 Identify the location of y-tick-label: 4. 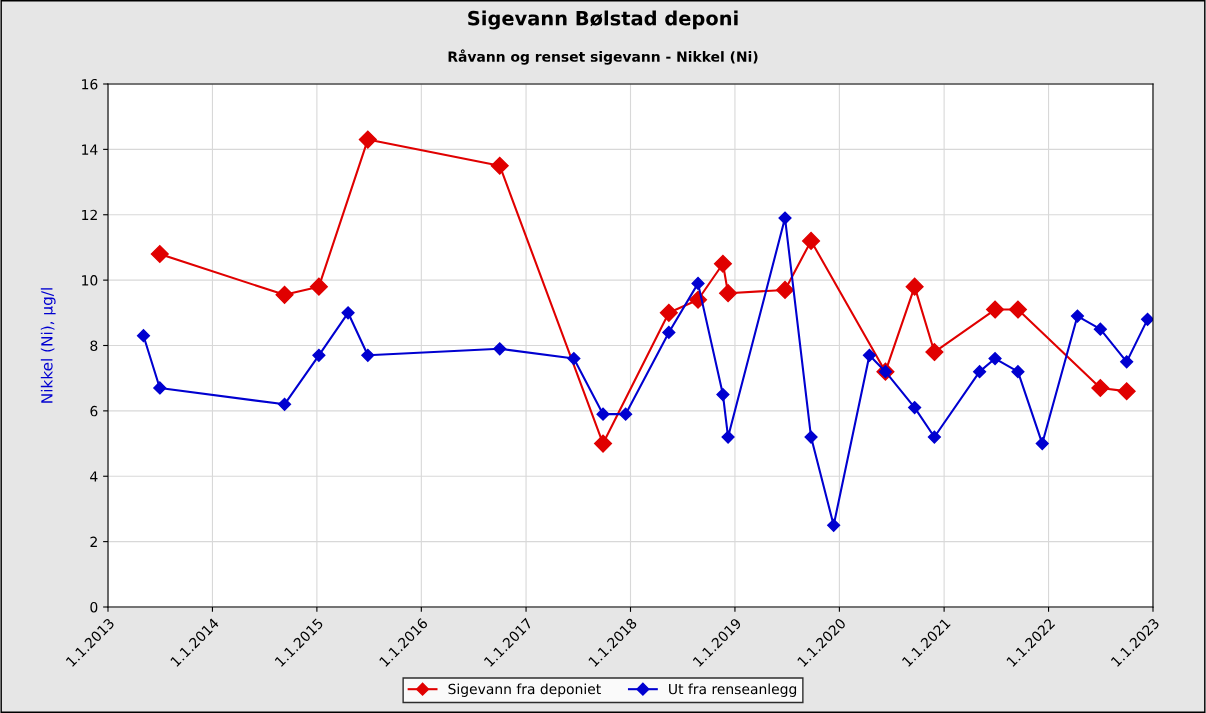
(94, 476).